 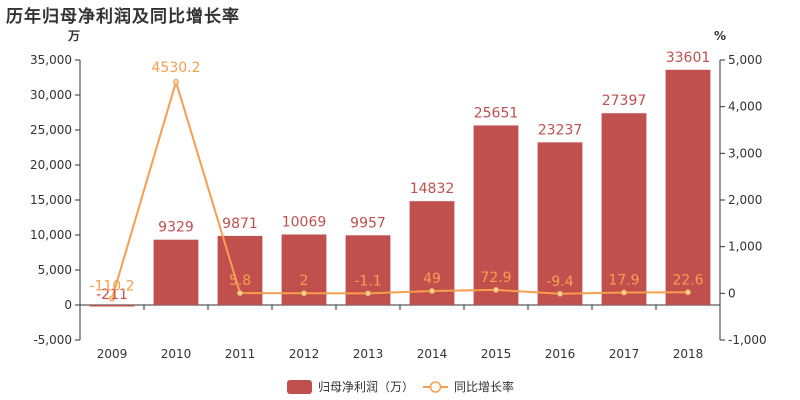 I want to click on bar-value-label: 9957, so click(x=368, y=223).